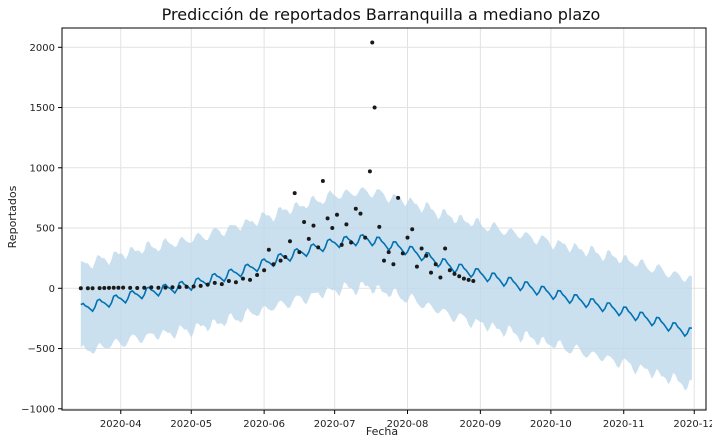 The image size is (712, 443). Describe the element at coordinates (121, 424) in the screenshot. I see `x-tick-label: 2020-04` at that location.